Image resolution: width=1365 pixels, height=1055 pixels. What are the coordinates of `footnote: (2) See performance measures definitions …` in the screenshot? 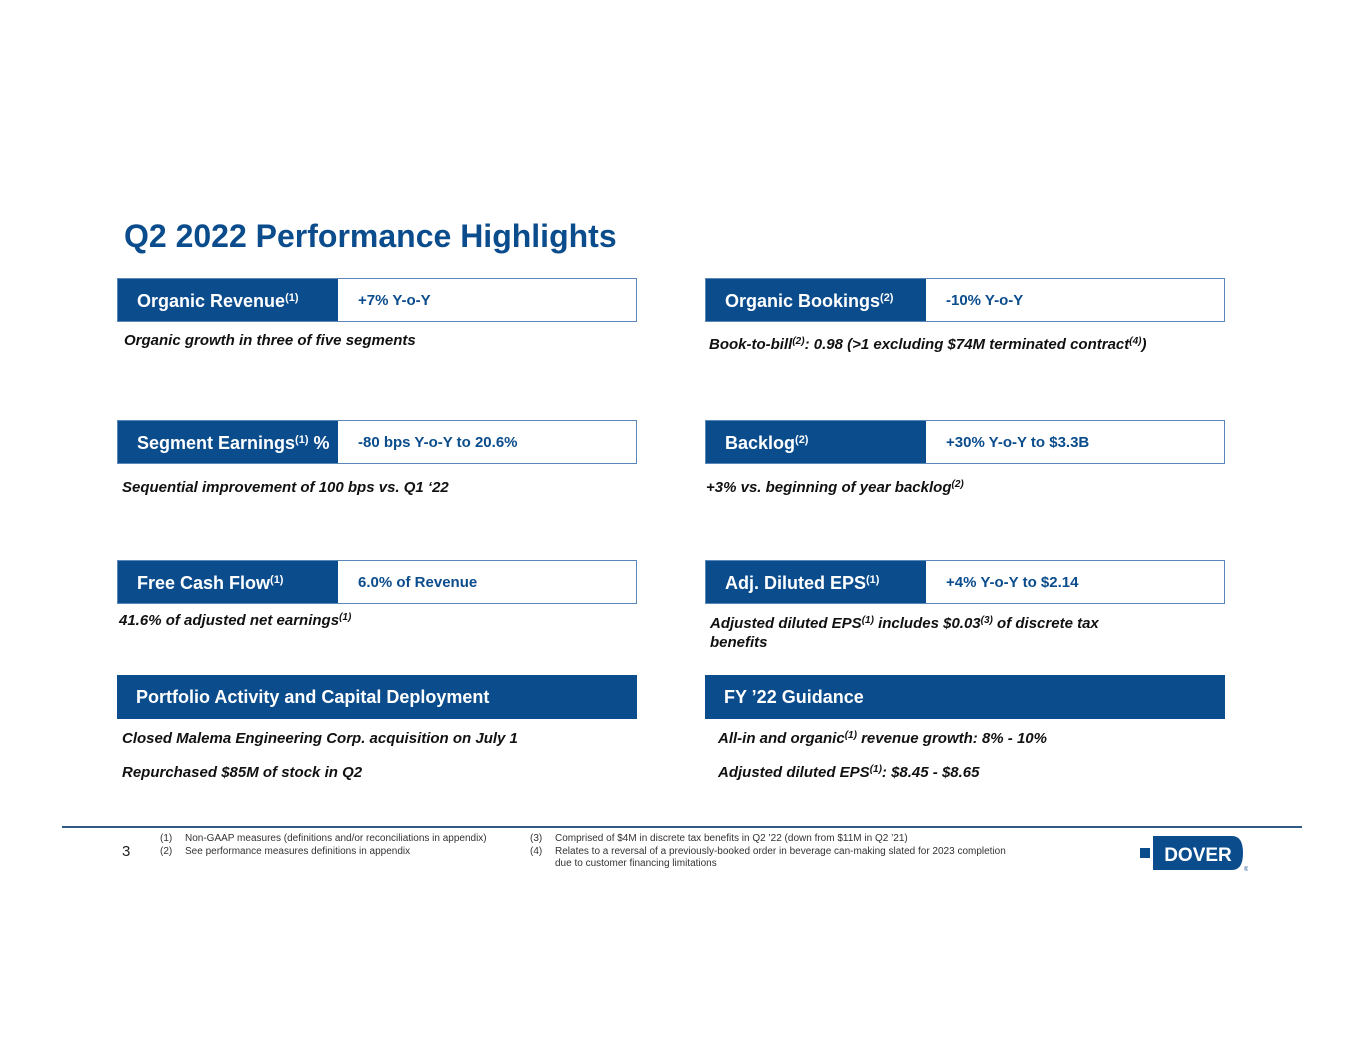 It's located at (285, 851).